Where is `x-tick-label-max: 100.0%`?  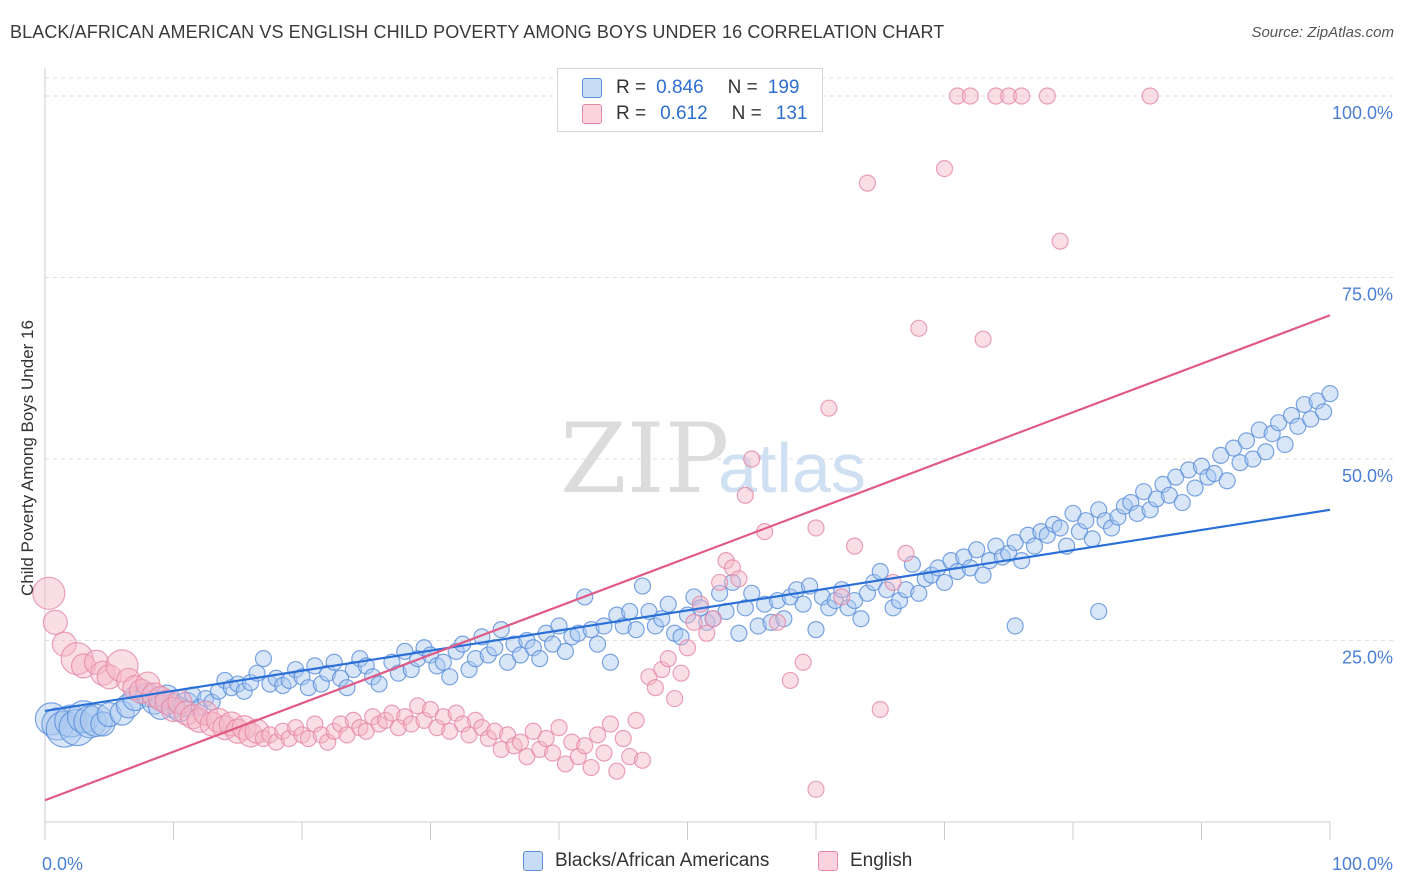
x-tick-label-max: 100.0% is located at coordinates (1362, 864).